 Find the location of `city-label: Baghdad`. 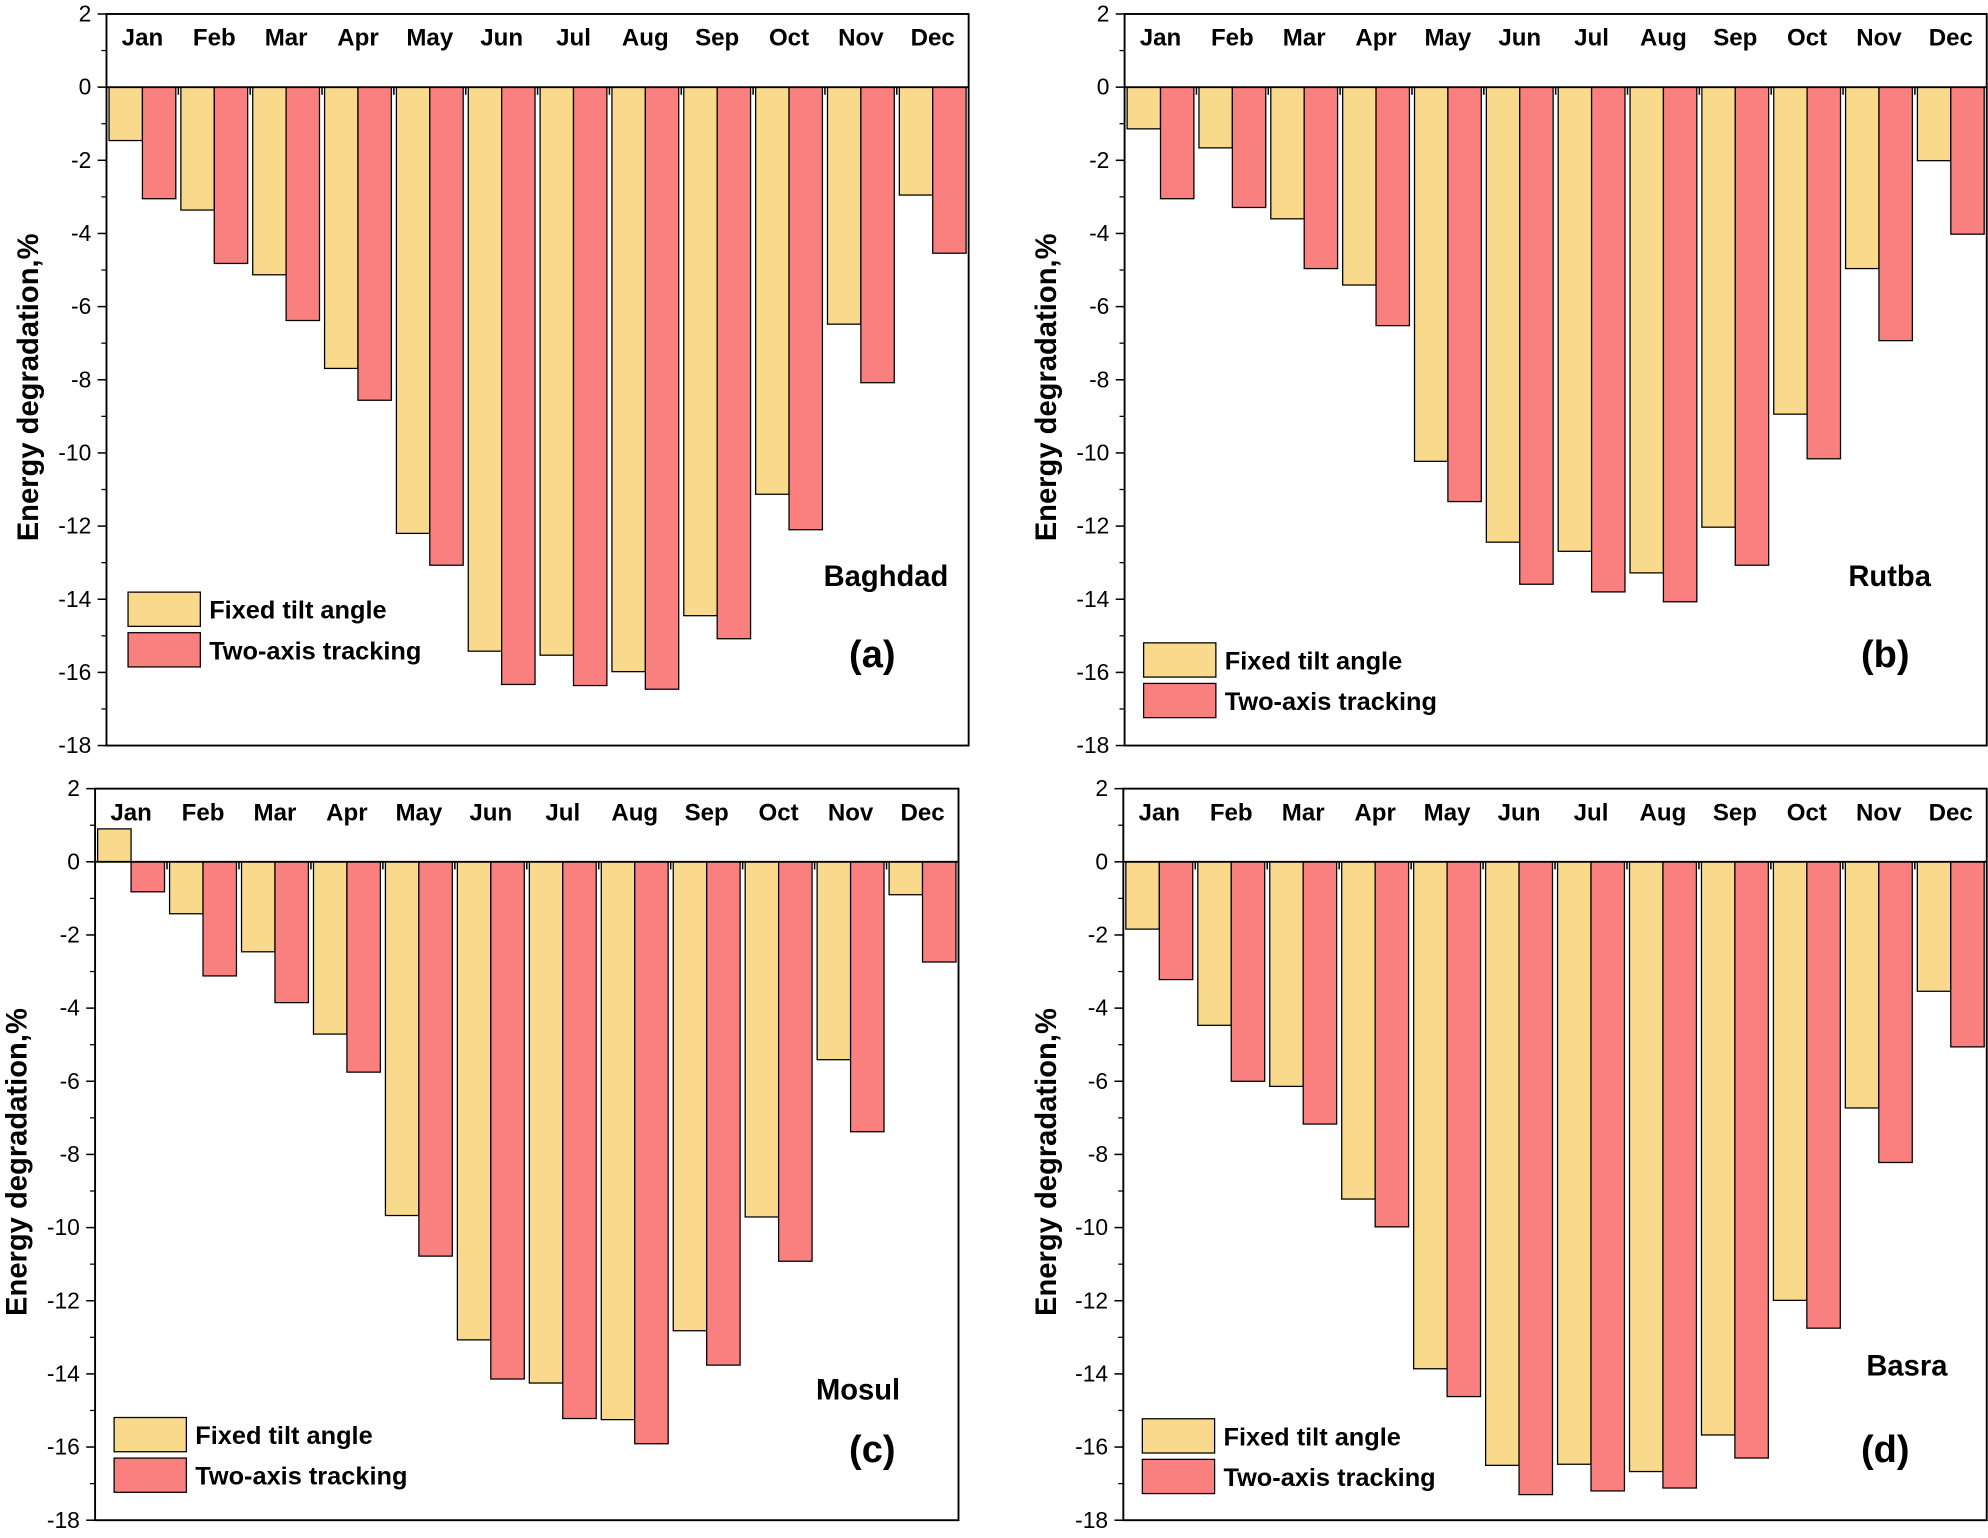

city-label: Baghdad is located at coordinates (886, 577).